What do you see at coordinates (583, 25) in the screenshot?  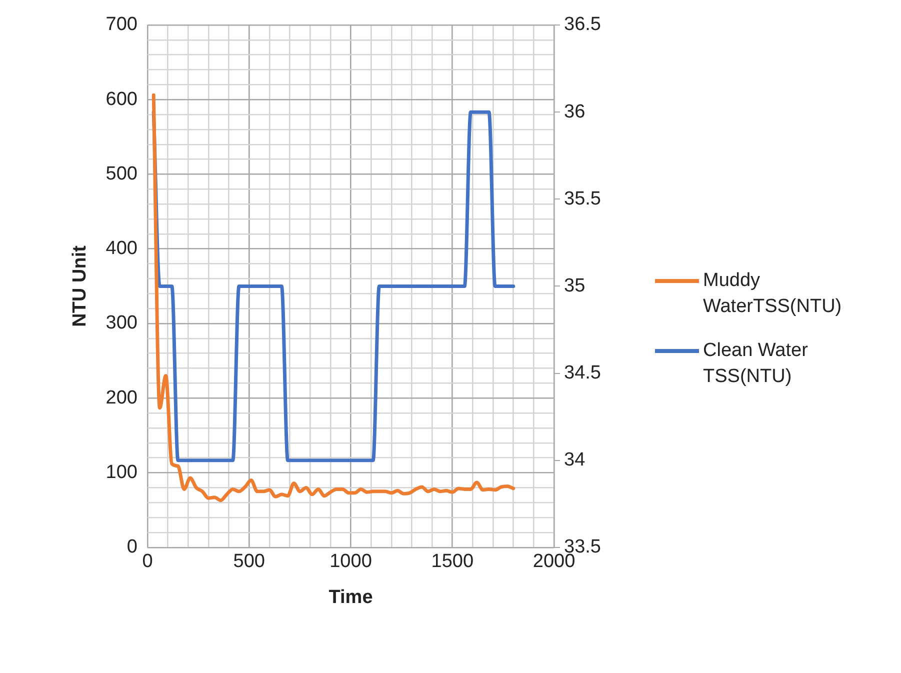 I see `y2-tick-label: 36.5` at bounding box center [583, 25].